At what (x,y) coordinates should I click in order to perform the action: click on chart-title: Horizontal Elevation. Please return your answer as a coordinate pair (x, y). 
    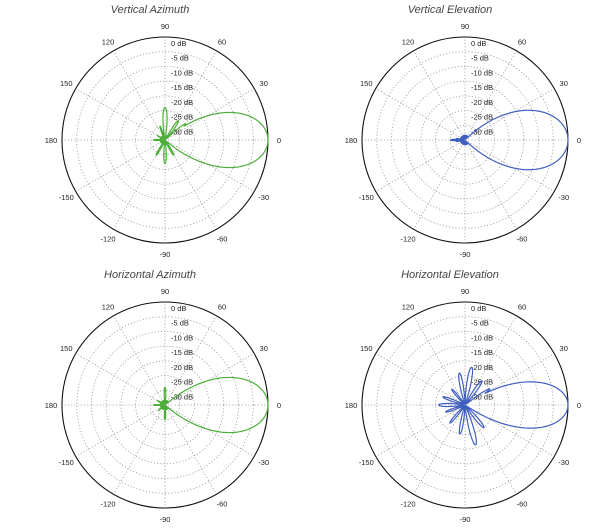
    Looking at the image, I should click on (450, 275).